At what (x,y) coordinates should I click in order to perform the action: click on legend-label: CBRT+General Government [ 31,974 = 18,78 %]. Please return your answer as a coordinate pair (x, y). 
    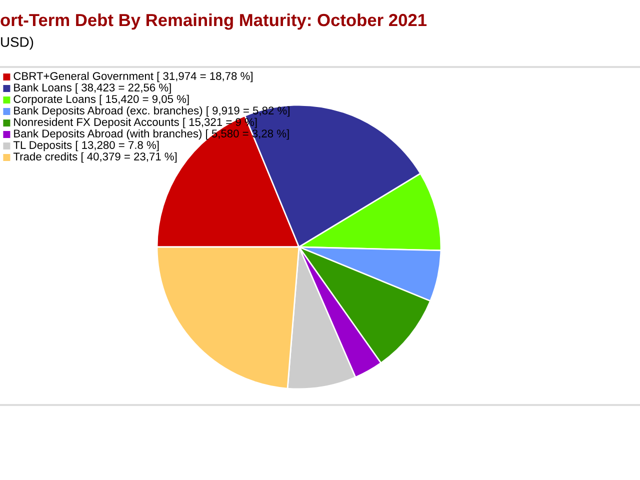
    Looking at the image, I should click on (133, 77).